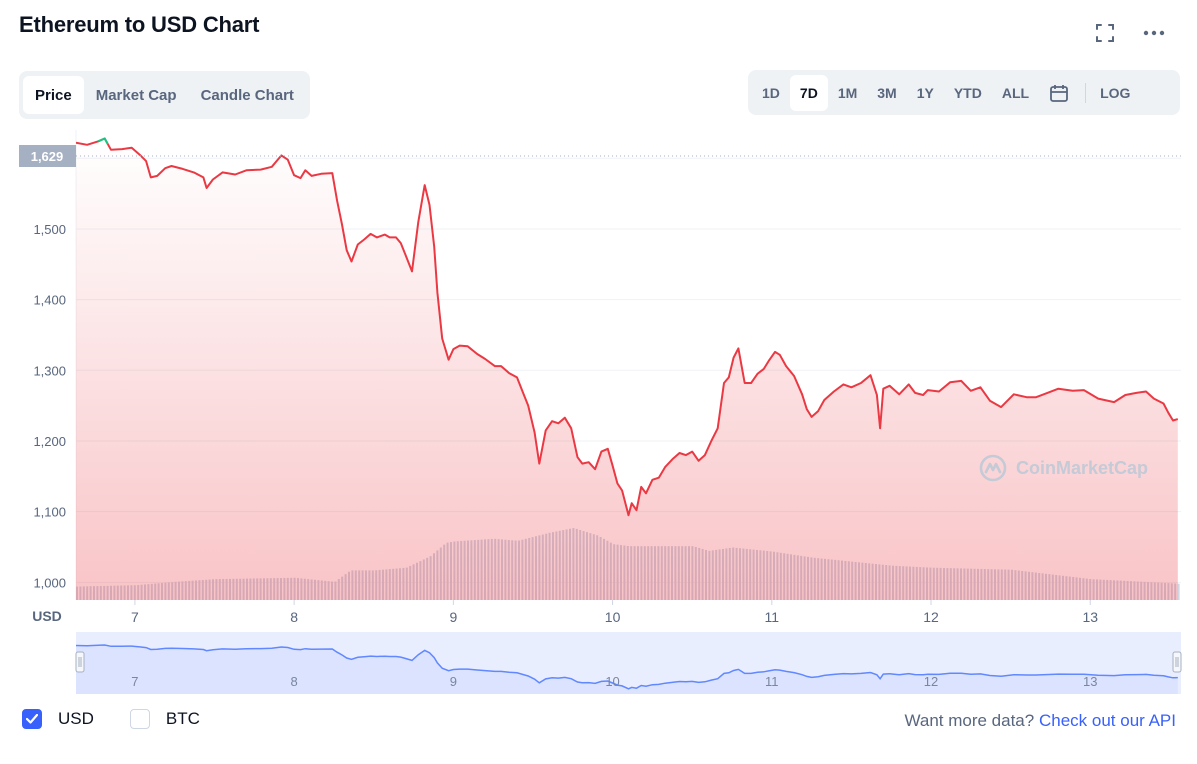 Image resolution: width=1197 pixels, height=764 pixels. Describe the element at coordinates (111, 719) in the screenshot. I see `currency-toggles: USD BTC` at that location.